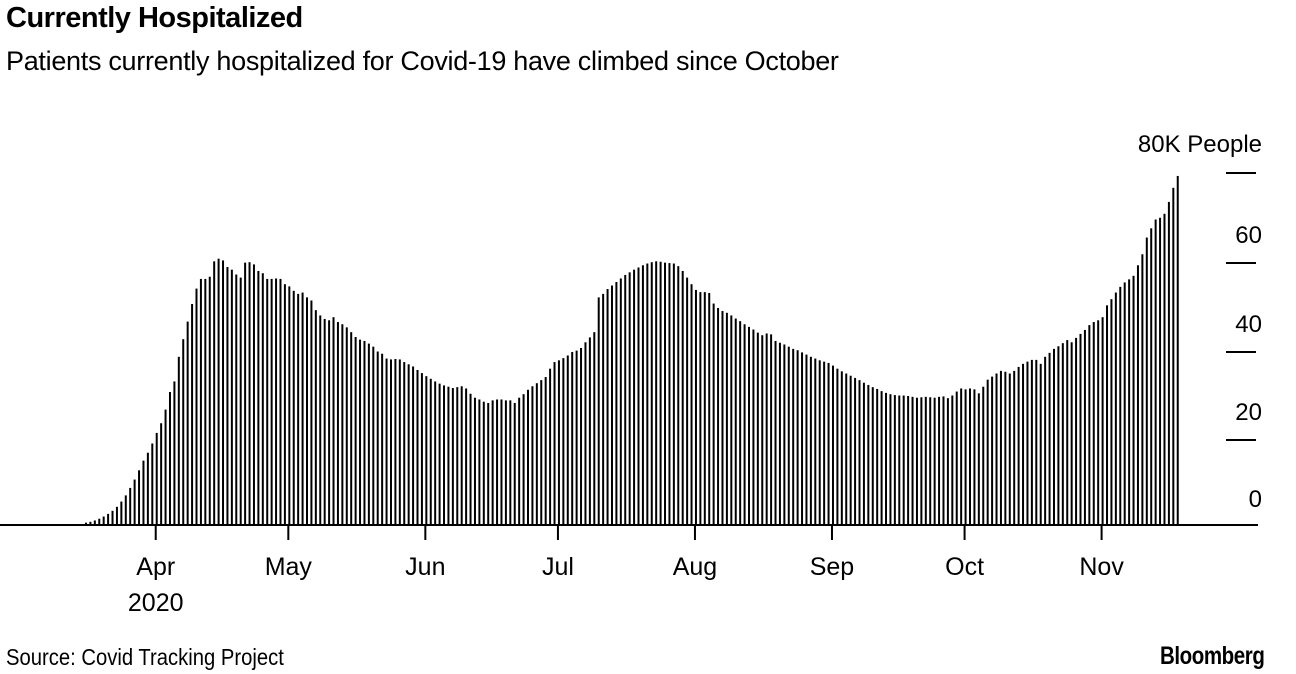 This screenshot has height=674, width=1296. What do you see at coordinates (1255, 499) in the screenshot?
I see `y-tick-label-0: 0` at bounding box center [1255, 499].